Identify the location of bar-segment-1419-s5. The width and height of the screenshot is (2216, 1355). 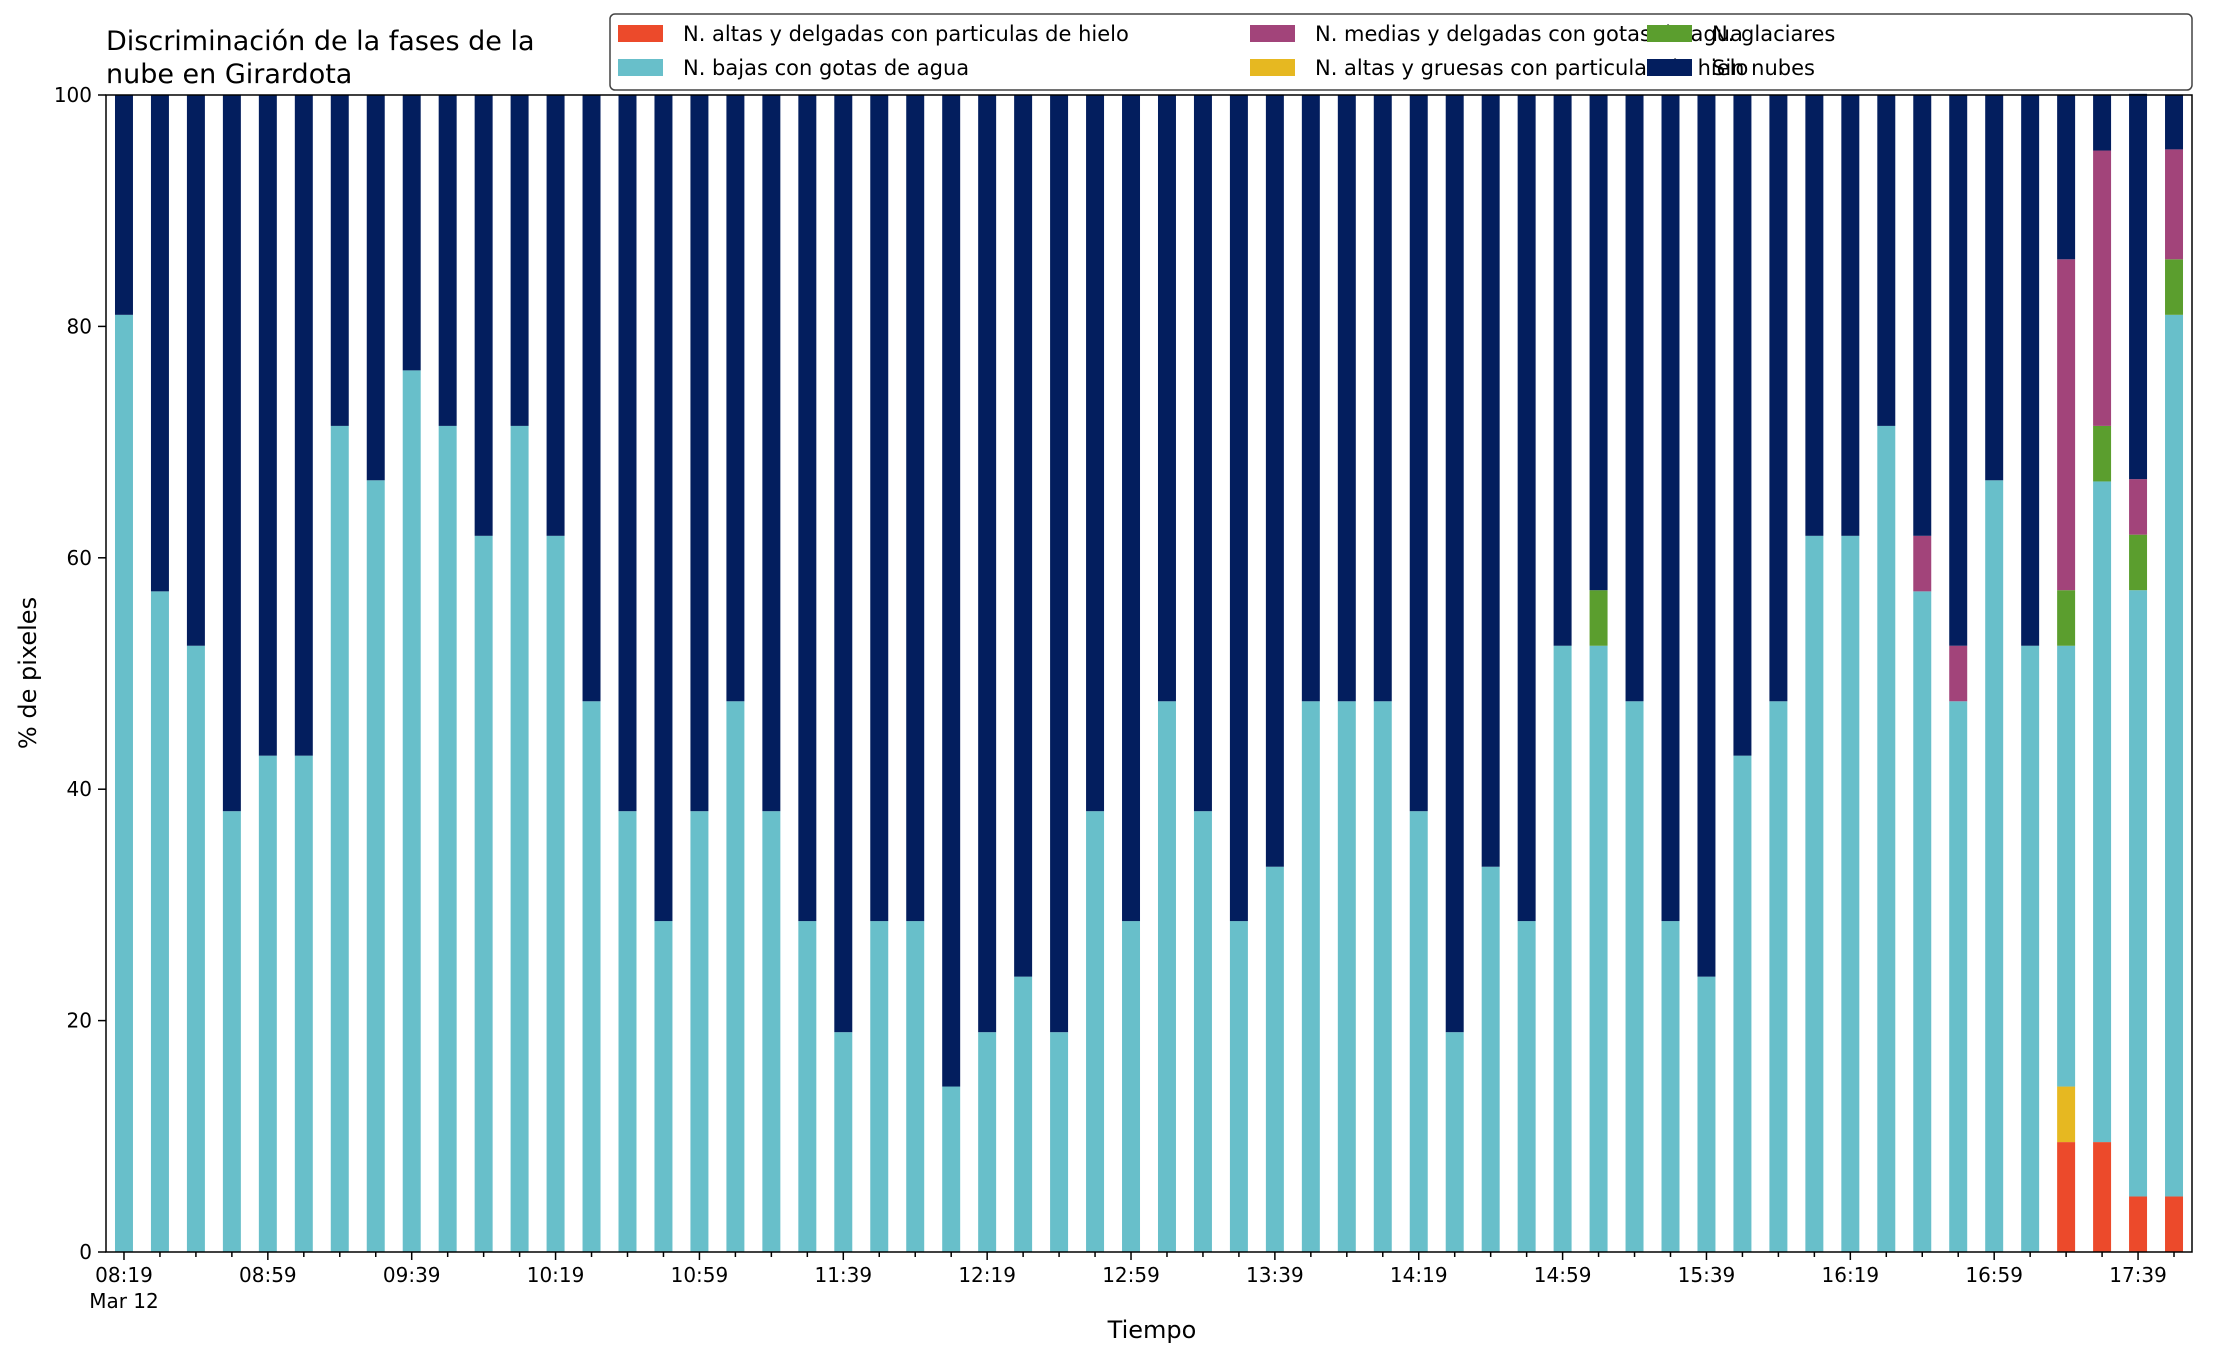
(1418, 453).